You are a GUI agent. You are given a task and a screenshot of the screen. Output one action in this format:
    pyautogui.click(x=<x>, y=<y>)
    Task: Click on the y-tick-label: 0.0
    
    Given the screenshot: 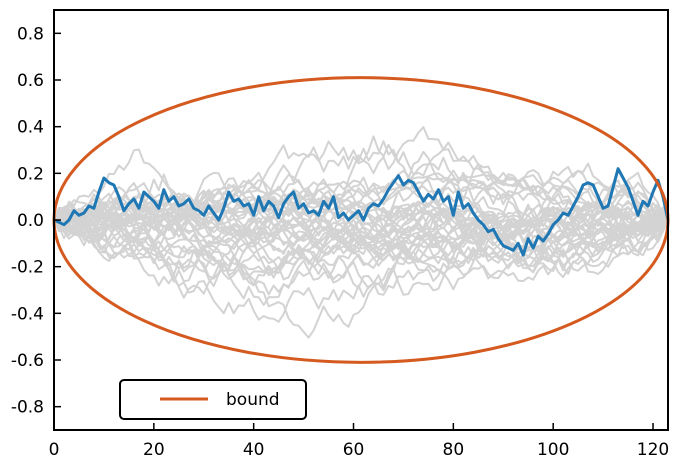 What is the action you would take?
    pyautogui.click(x=30, y=221)
    